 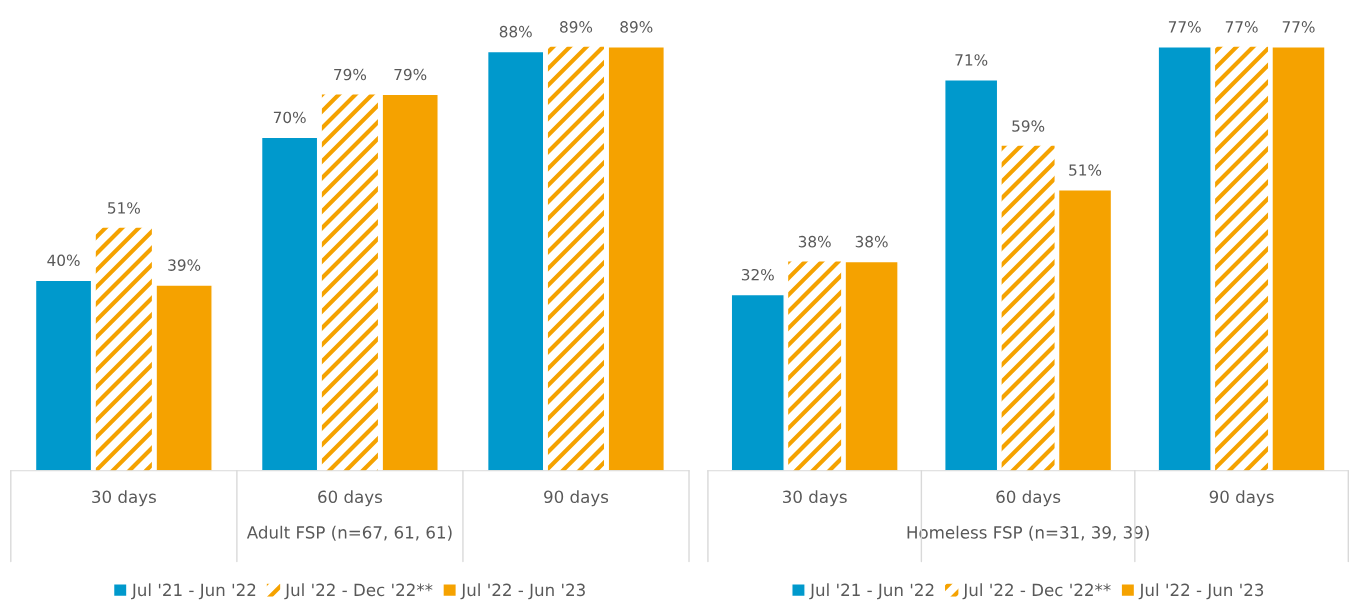 I want to click on data-label: 32%, so click(x=757, y=274).